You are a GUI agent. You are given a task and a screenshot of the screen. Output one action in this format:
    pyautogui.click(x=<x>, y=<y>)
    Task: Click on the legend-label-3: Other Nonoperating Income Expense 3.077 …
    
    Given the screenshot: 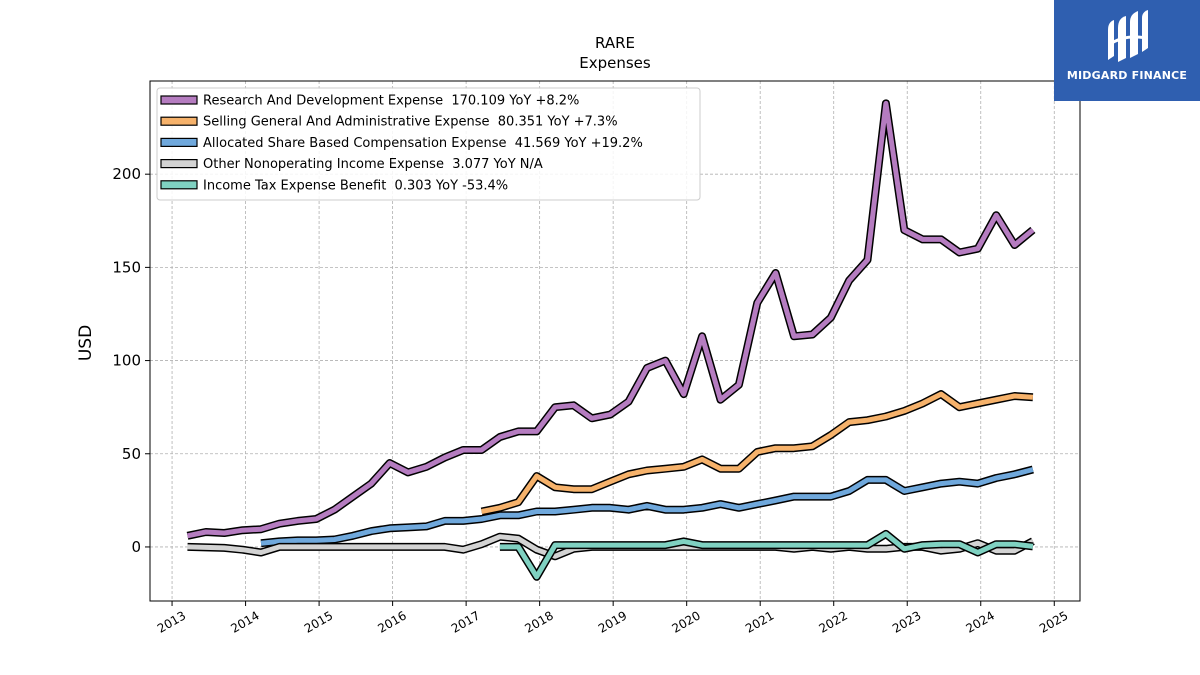 What is the action you would take?
    pyautogui.click(x=373, y=164)
    